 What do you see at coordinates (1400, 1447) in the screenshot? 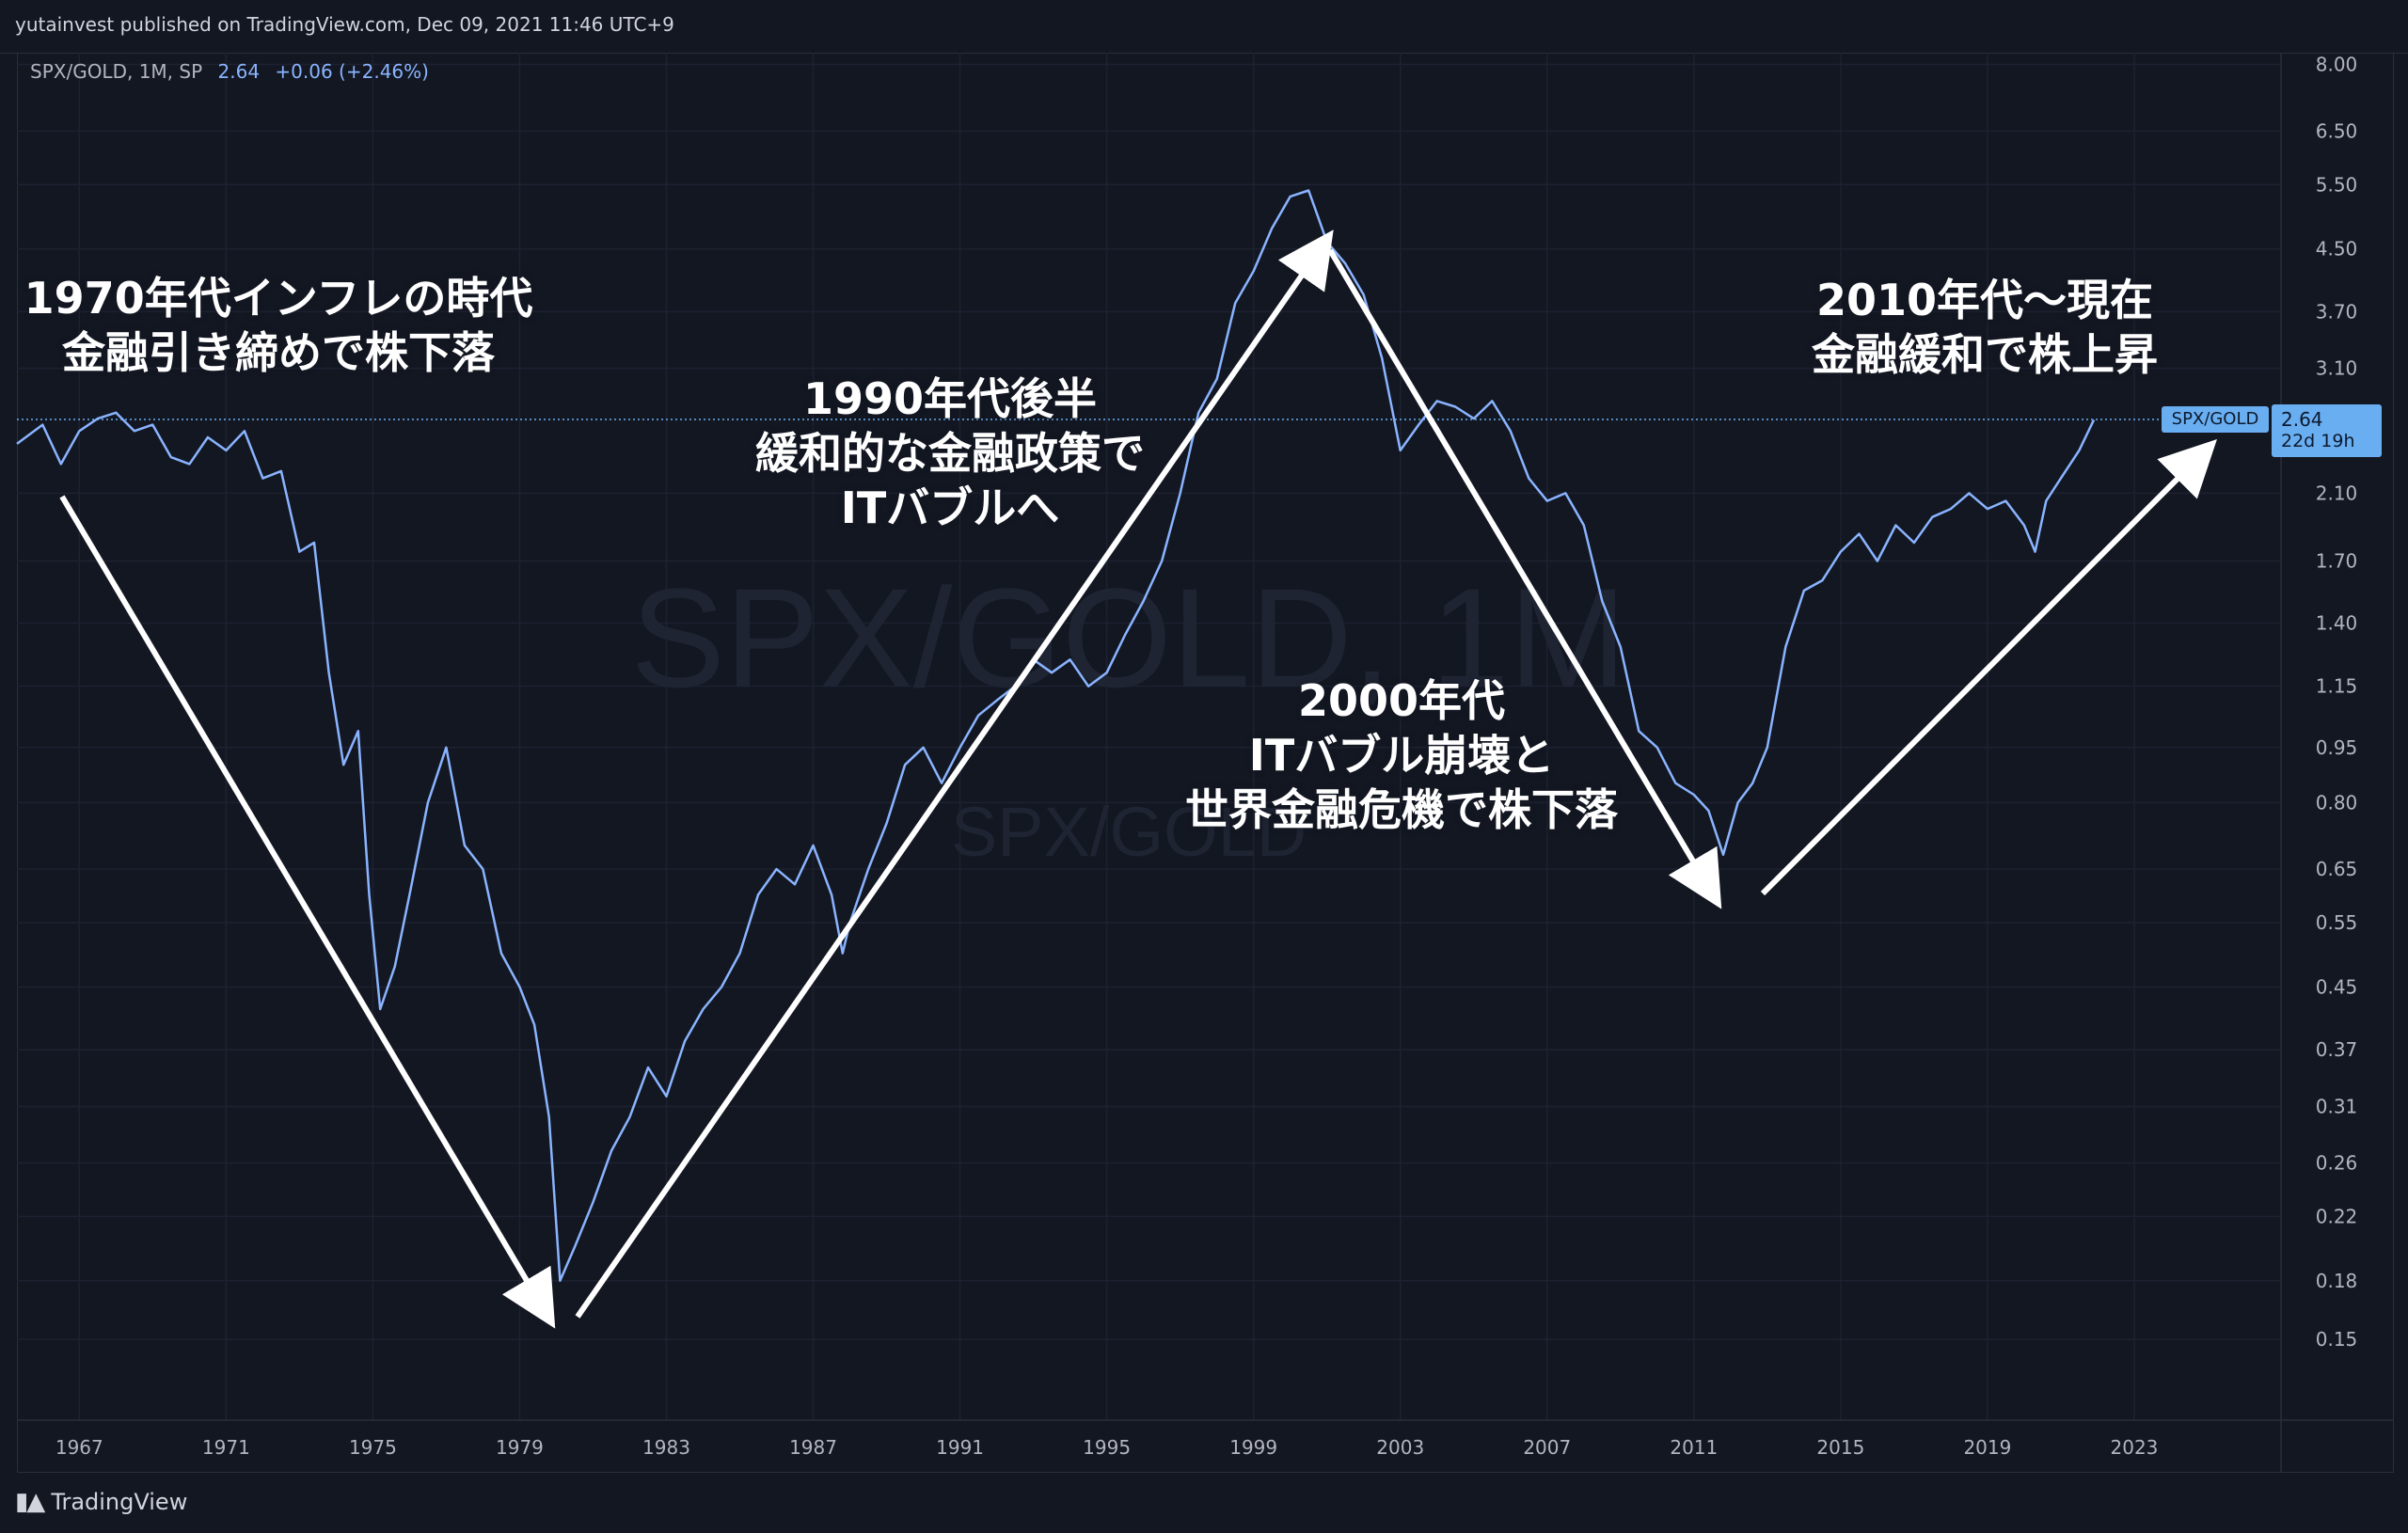
I see `x-tick-label: 2003` at bounding box center [1400, 1447].